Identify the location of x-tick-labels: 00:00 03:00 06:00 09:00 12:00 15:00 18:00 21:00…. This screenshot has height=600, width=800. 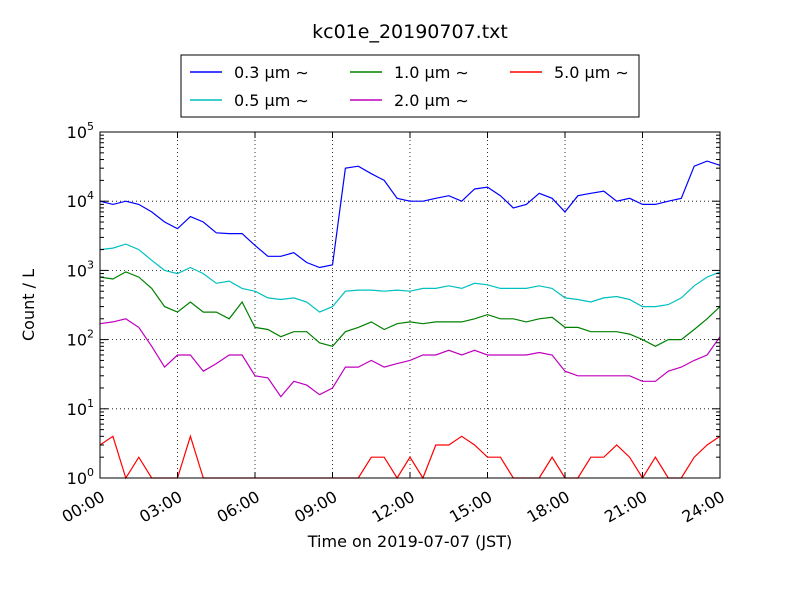
(393, 507).